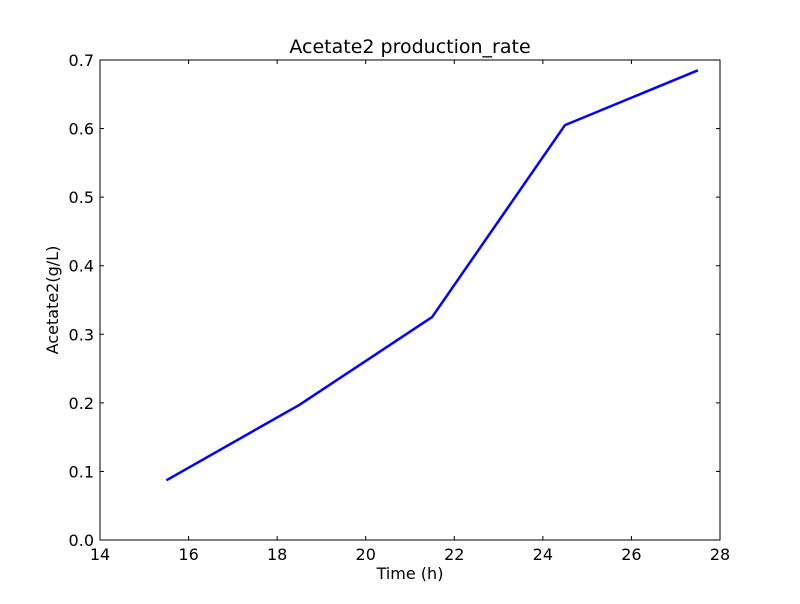  Describe the element at coordinates (81, 129) in the screenshot. I see `y-tick-label: 0.6` at that location.